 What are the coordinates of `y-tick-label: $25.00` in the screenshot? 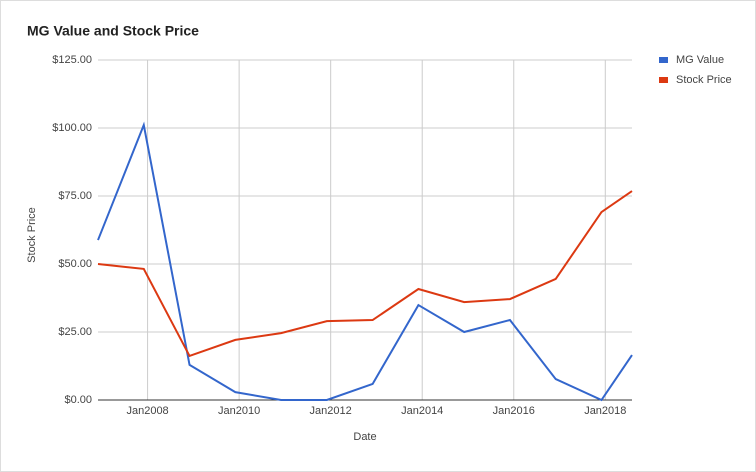 It's located at (75, 332).